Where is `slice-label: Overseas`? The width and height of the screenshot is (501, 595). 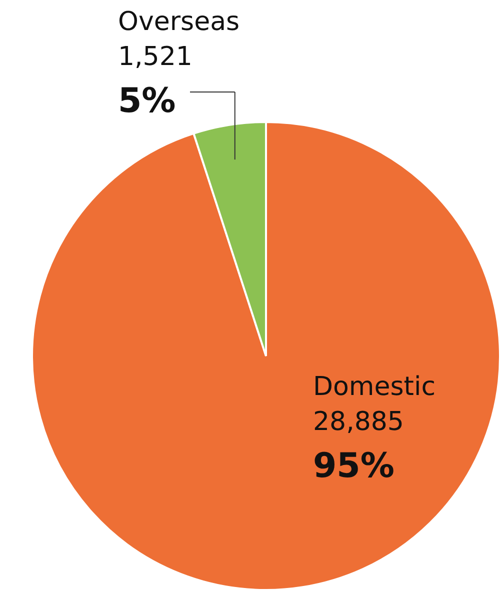 slice-label: Overseas is located at coordinates (179, 22).